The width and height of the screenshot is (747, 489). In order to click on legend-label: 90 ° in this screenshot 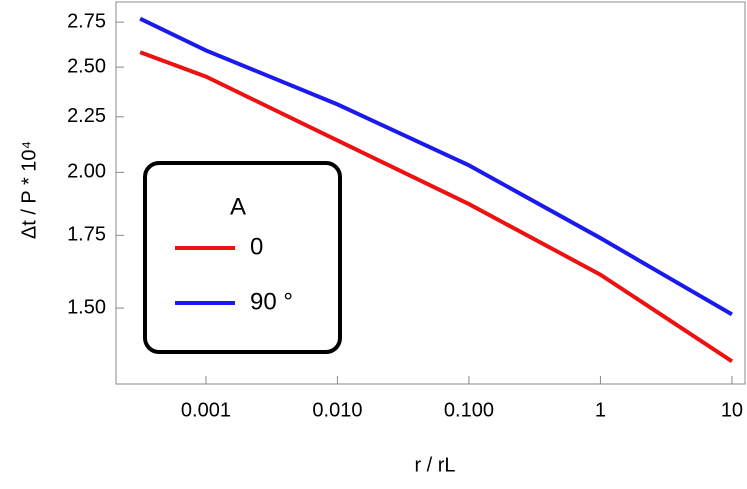, I will do `click(271, 301)`.